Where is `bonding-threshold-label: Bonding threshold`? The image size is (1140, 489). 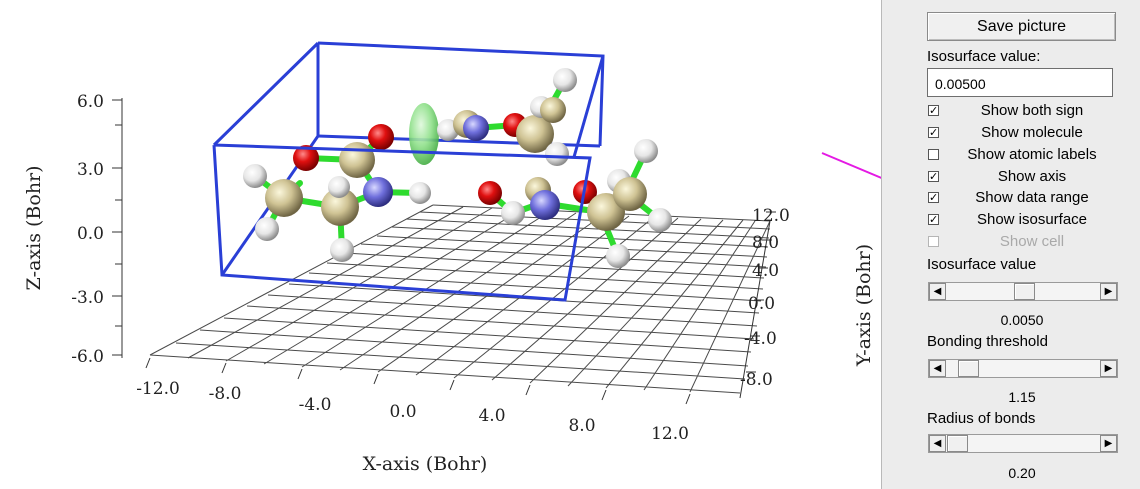
bonding-threshold-label: Bonding threshold is located at coordinates (987, 341).